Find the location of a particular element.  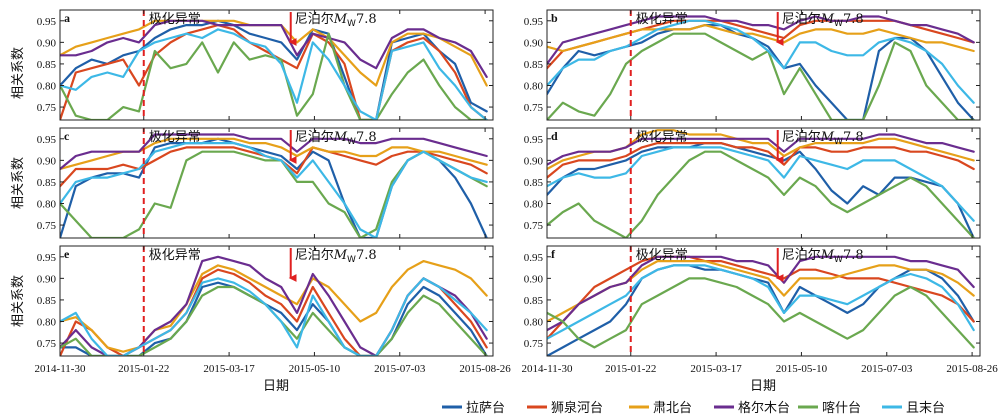

y-tick-label-a-1: 0.80 is located at coordinates (47, 86).